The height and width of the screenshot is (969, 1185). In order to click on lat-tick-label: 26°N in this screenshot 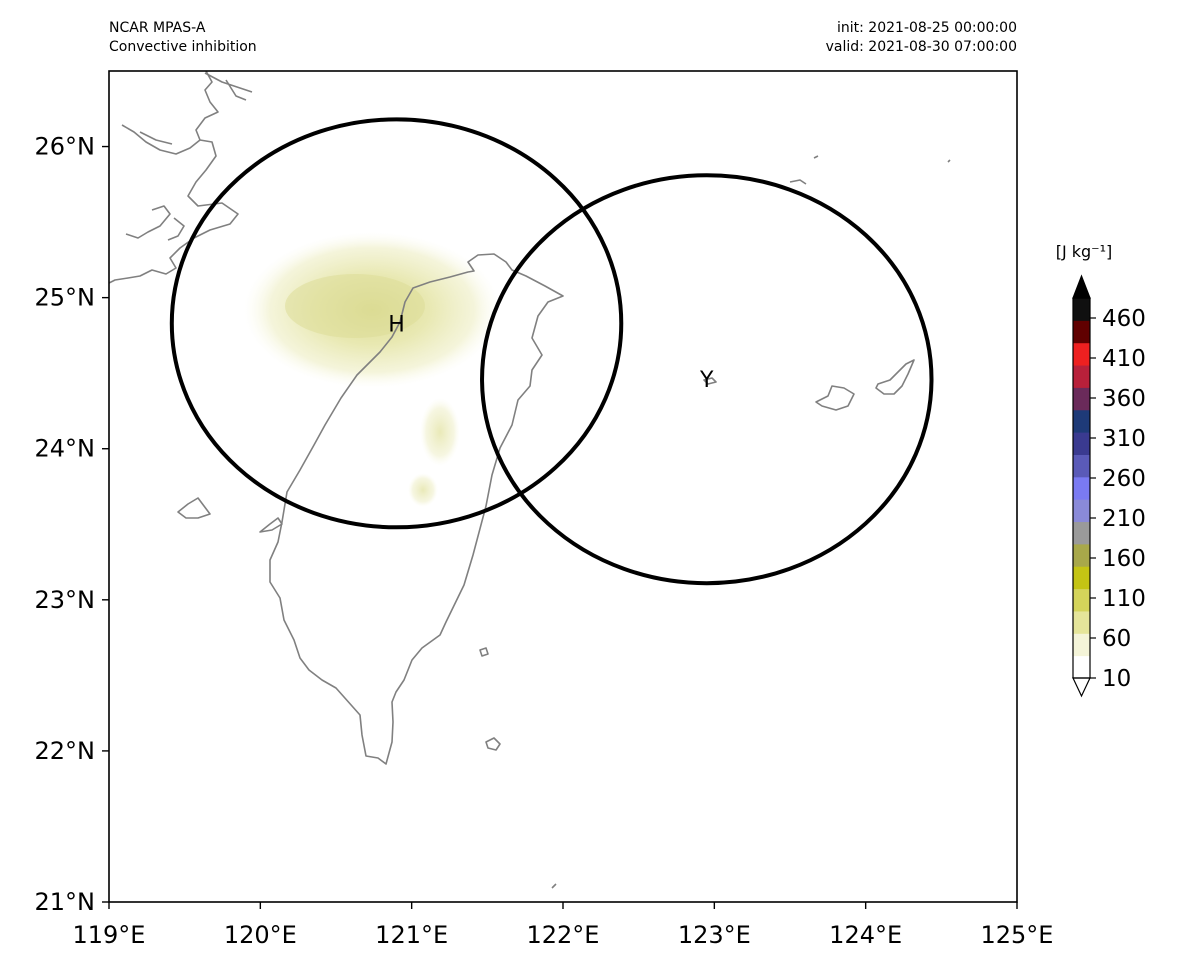, I will do `click(65, 147)`.